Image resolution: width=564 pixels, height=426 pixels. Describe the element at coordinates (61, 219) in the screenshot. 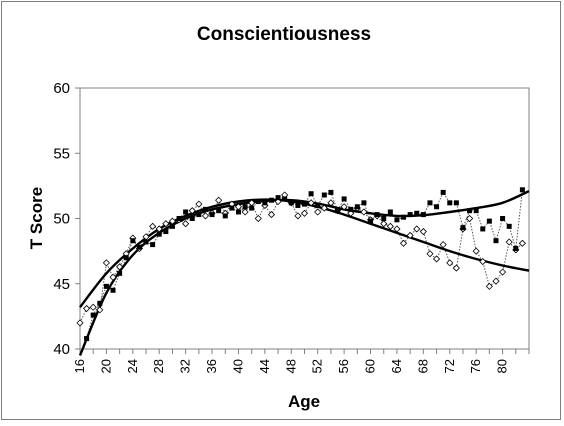

I see `y-tick-label: 50` at that location.